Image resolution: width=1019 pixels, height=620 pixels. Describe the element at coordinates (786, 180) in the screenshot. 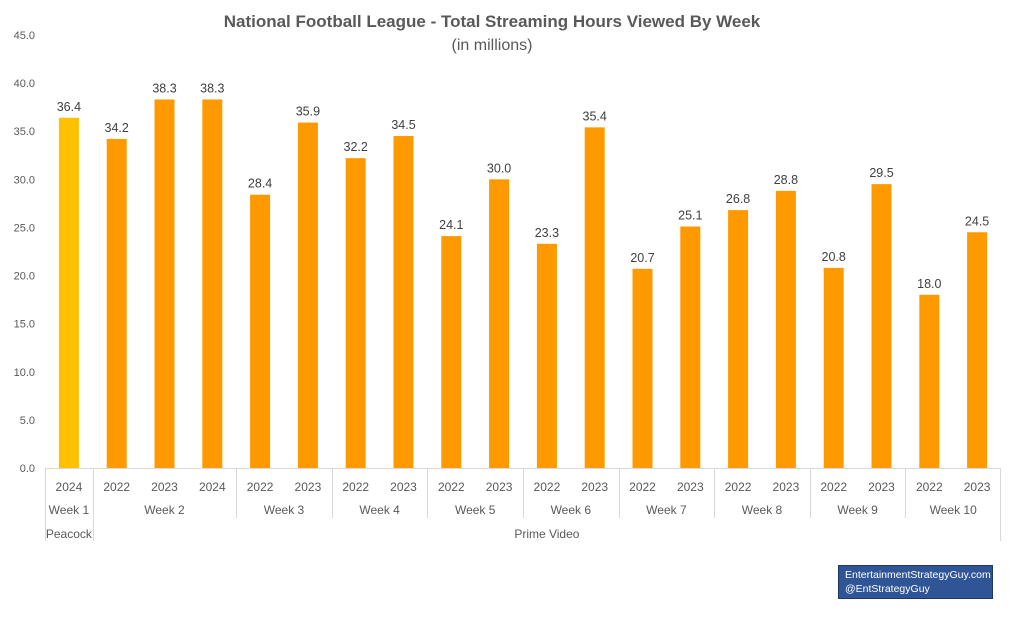

I see `data-label: 28.8` at that location.